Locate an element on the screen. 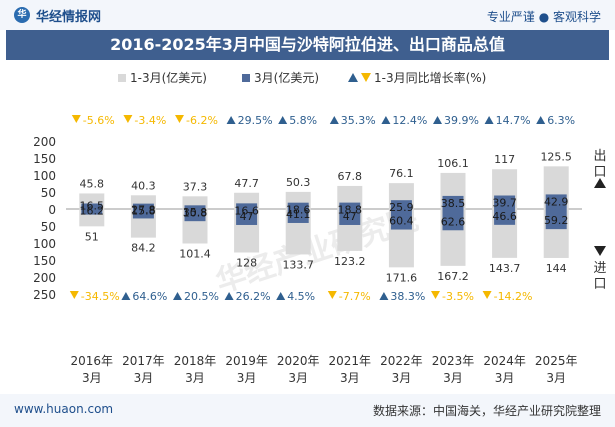  brand-name: 华经情报网 is located at coordinates (69, 17).